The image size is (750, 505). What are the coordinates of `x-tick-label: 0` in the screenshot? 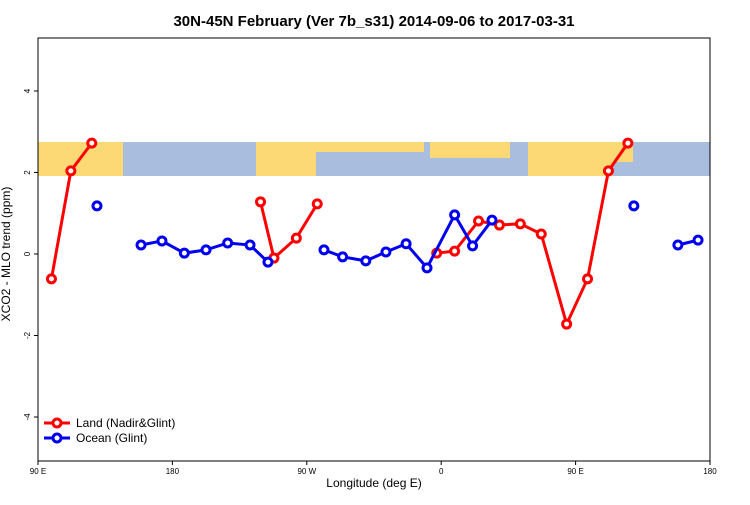 It's located at (441, 471).